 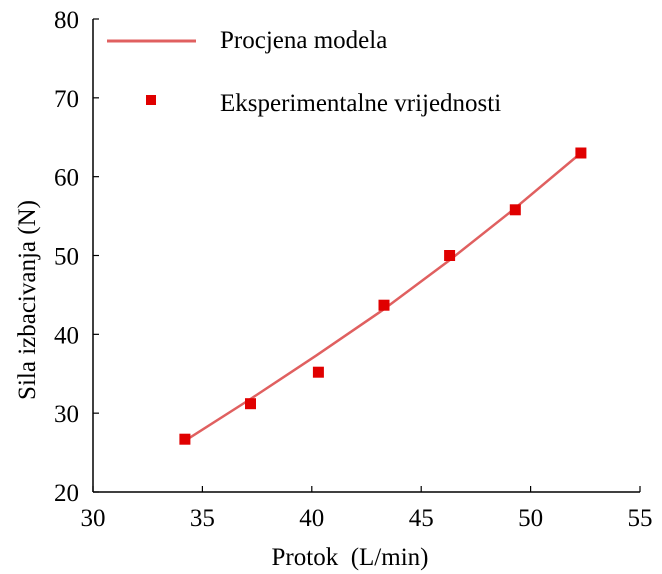 What do you see at coordinates (640, 518) in the screenshot?
I see `x-tick-label: 55` at bounding box center [640, 518].